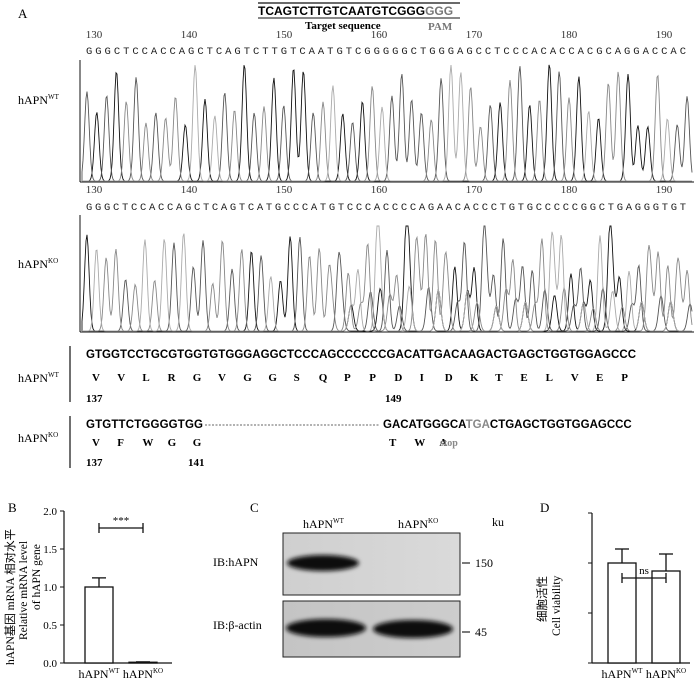 The image size is (700, 683). I want to click on ko-nucleotide-left: GTGTTCTGGGGTGG, so click(144, 425).